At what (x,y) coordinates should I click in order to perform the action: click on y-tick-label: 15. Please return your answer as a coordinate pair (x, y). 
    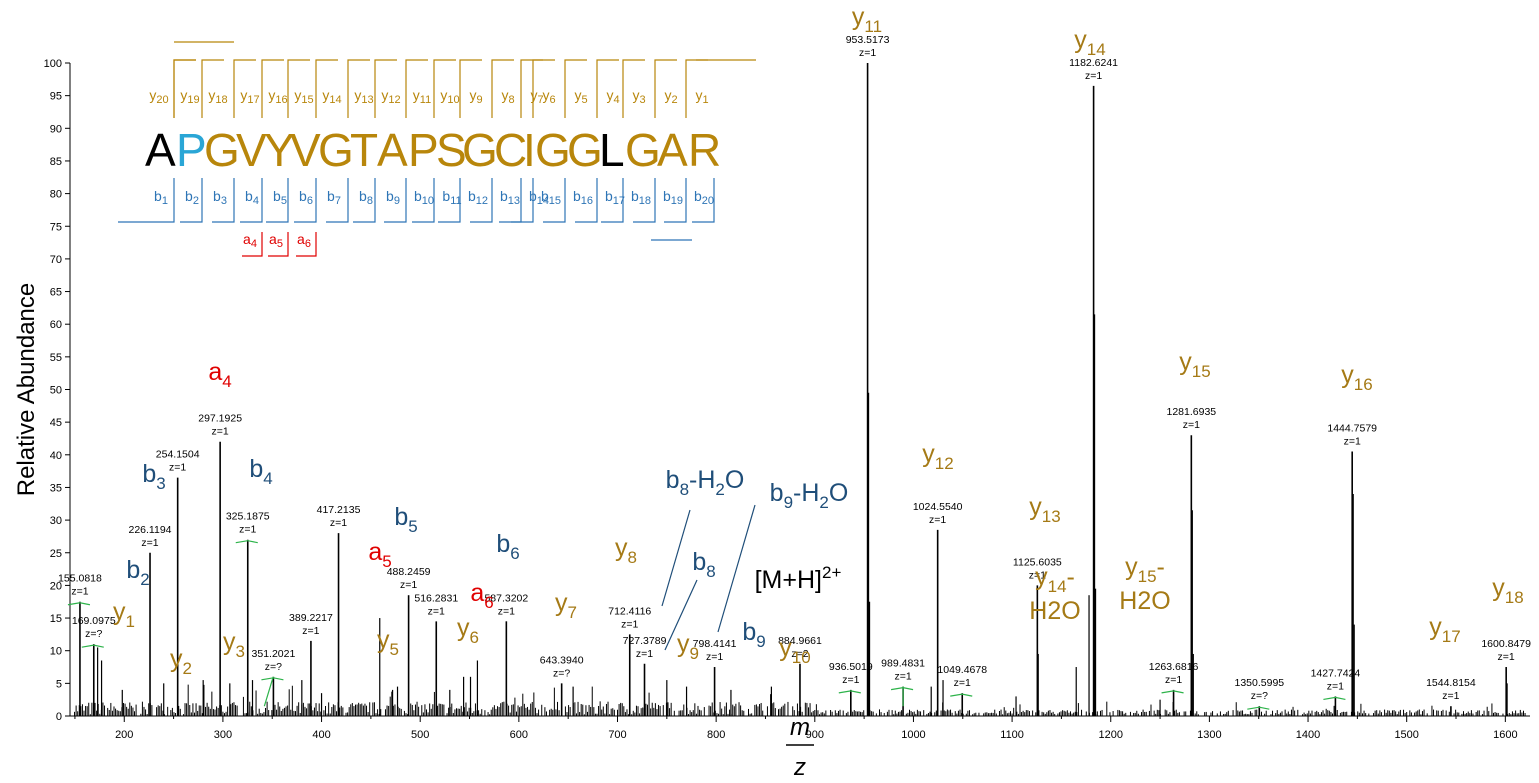
    Looking at the image, I should click on (56, 619).